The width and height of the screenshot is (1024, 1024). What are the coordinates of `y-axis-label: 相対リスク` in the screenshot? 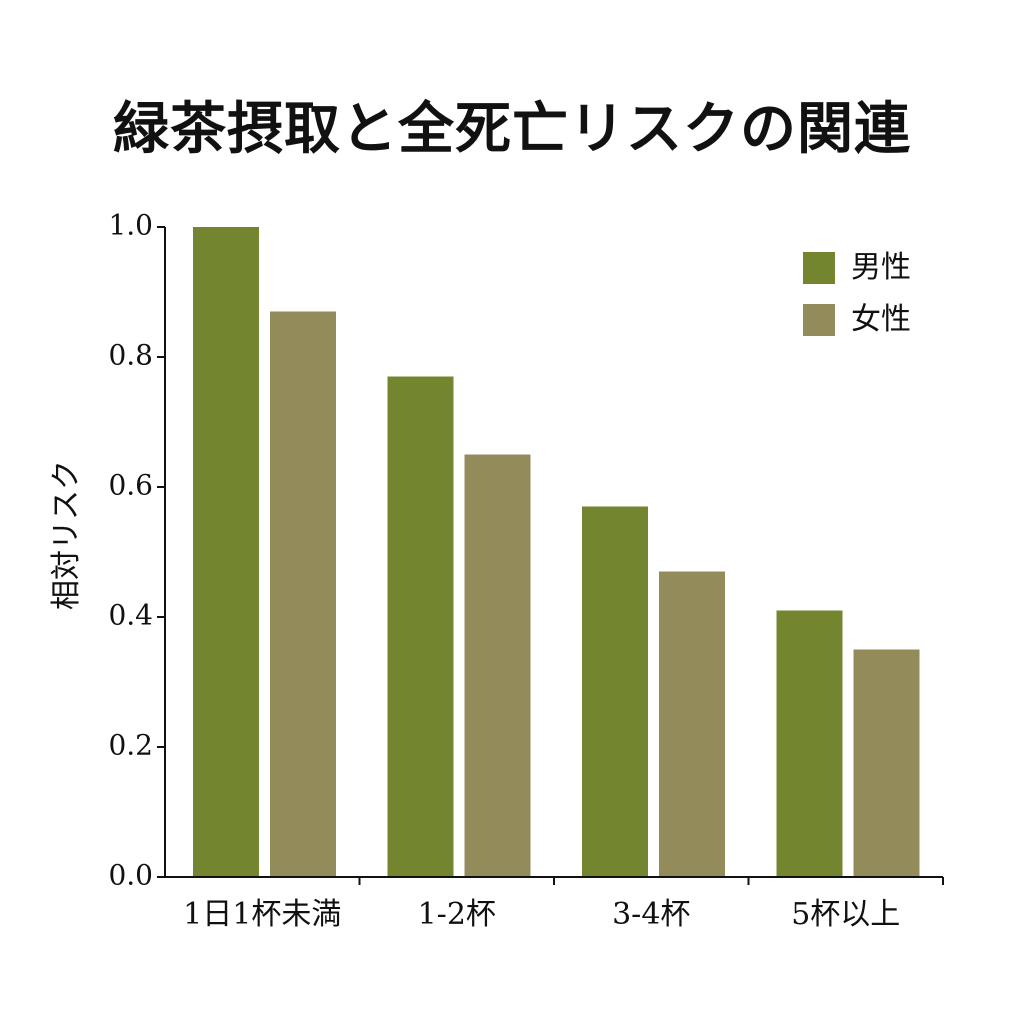 It's located at (66, 535).